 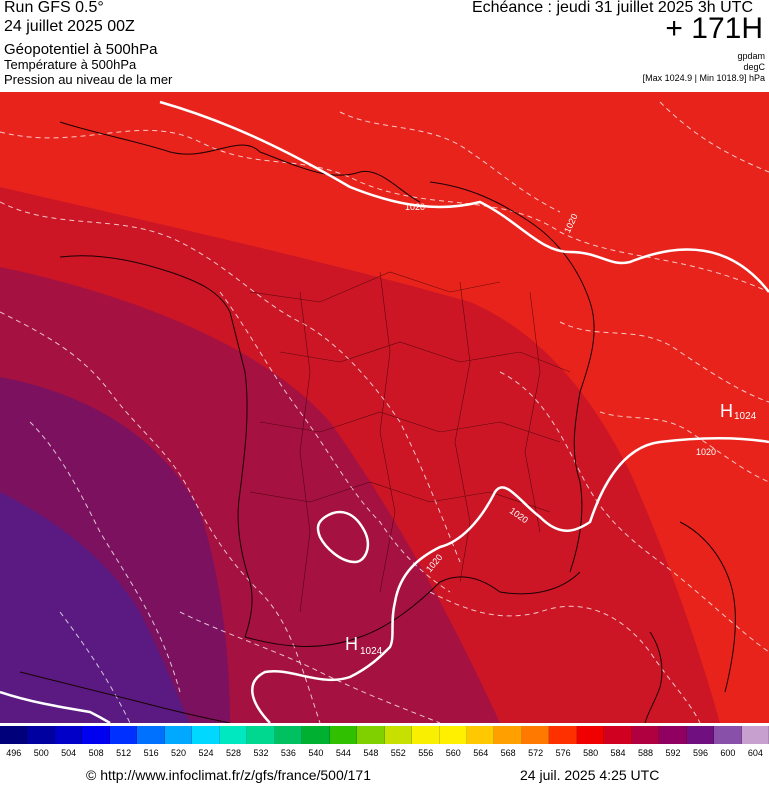 What do you see at coordinates (288, 753) in the screenshot?
I see `colorbar-label: 536` at bounding box center [288, 753].